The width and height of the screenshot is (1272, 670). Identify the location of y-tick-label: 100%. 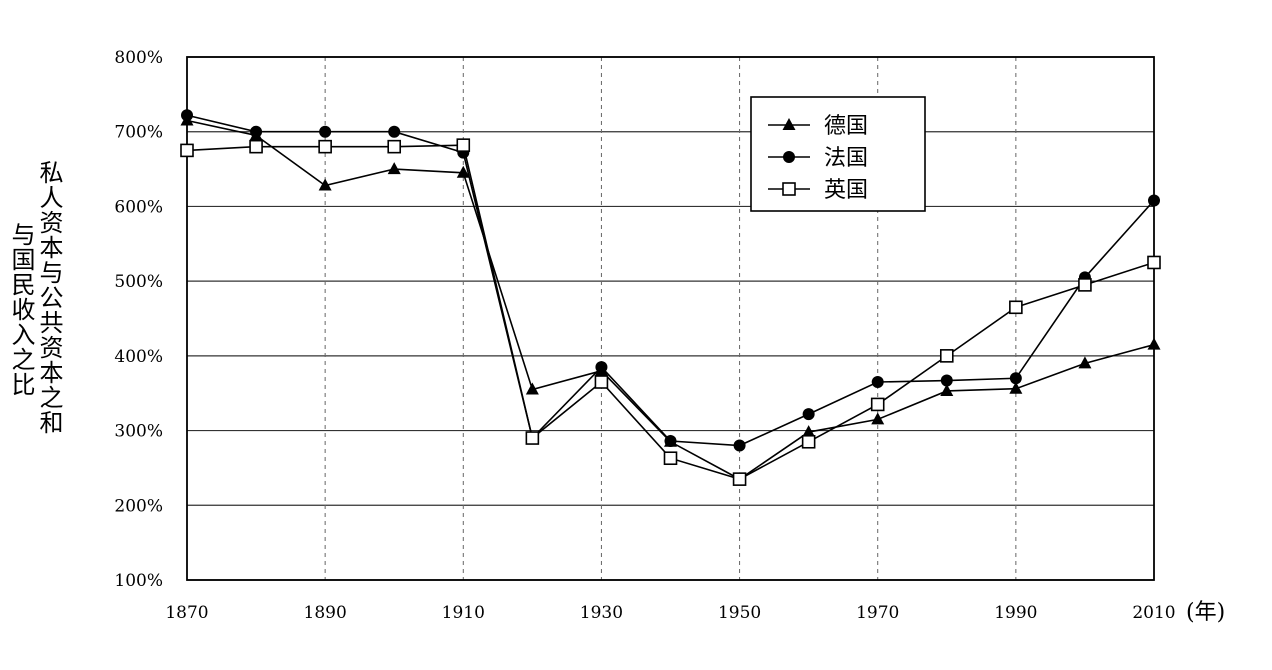
(138, 581).